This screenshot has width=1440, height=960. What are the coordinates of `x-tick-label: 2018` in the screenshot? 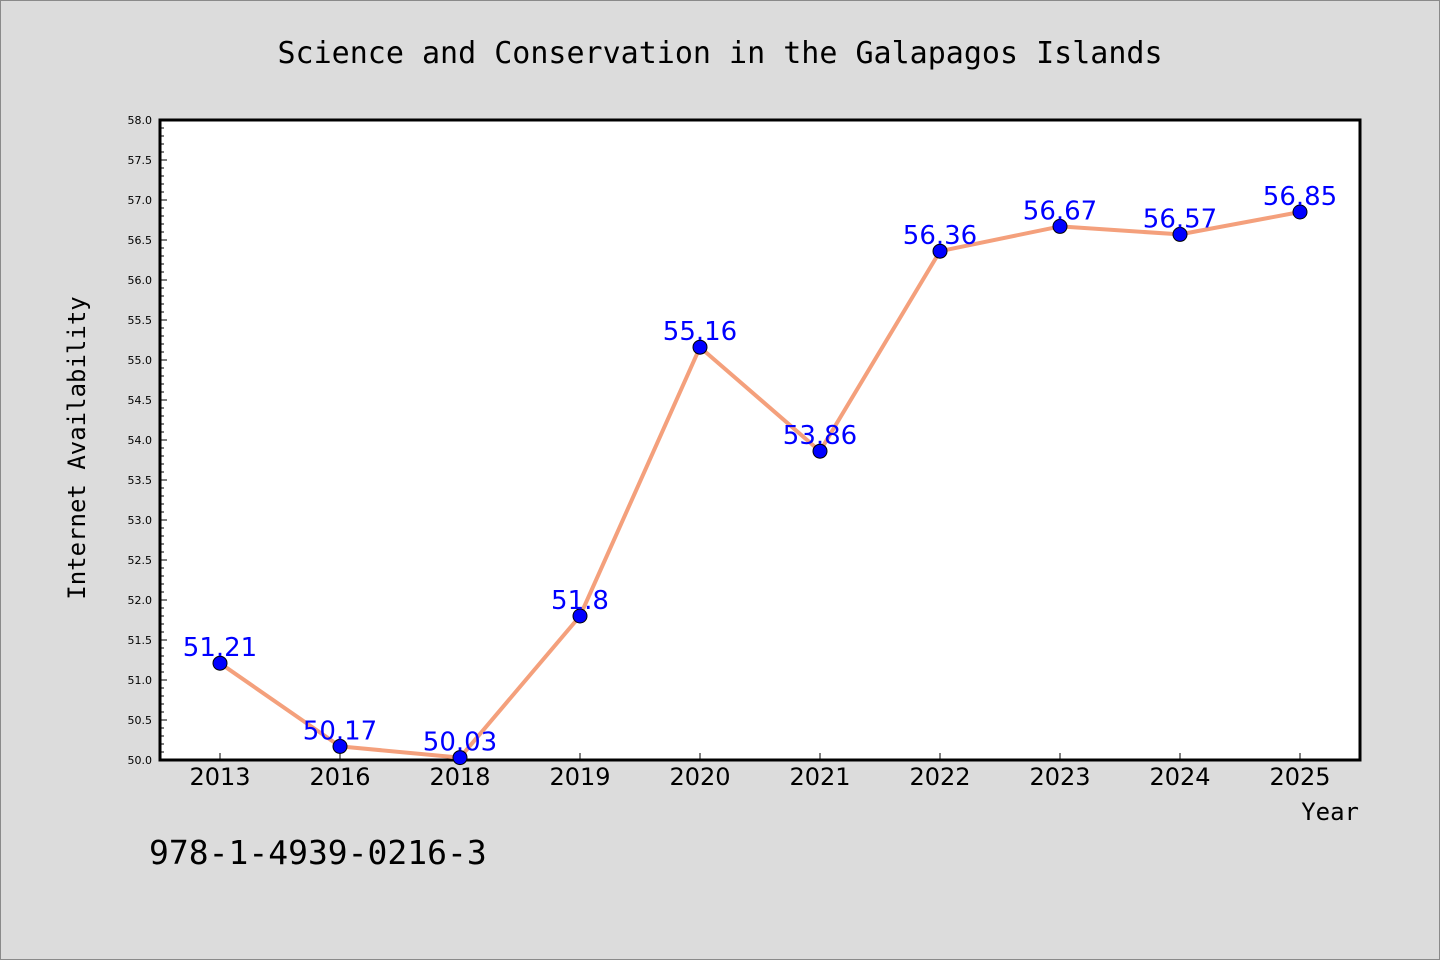 It's located at (459, 777).